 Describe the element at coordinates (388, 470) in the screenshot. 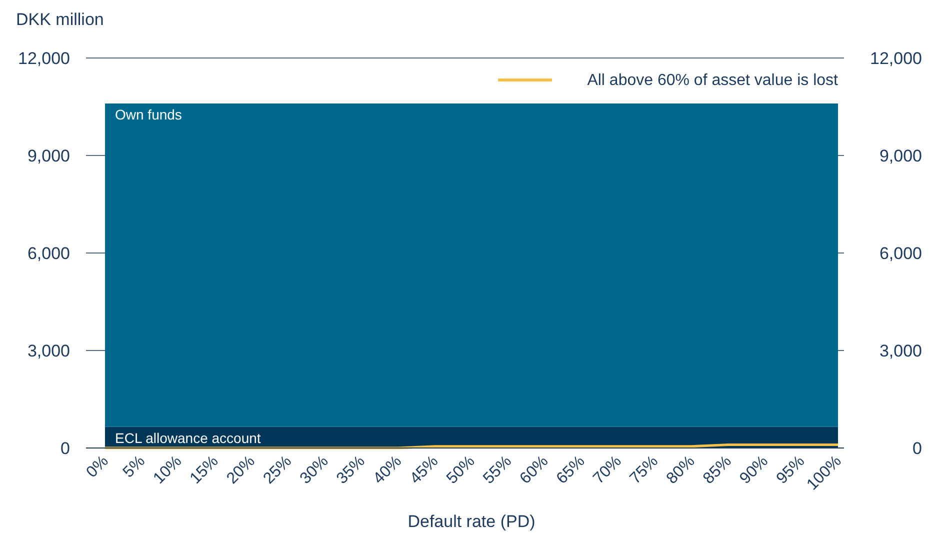

I see `x-tick-label: 40%` at that location.